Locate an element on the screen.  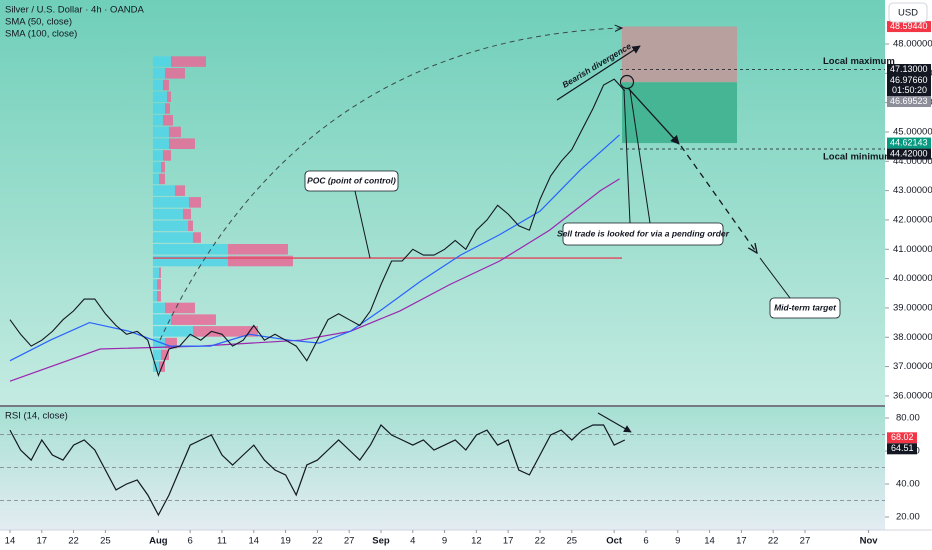
price-tag-label: 44.42000 is located at coordinates (909, 153).